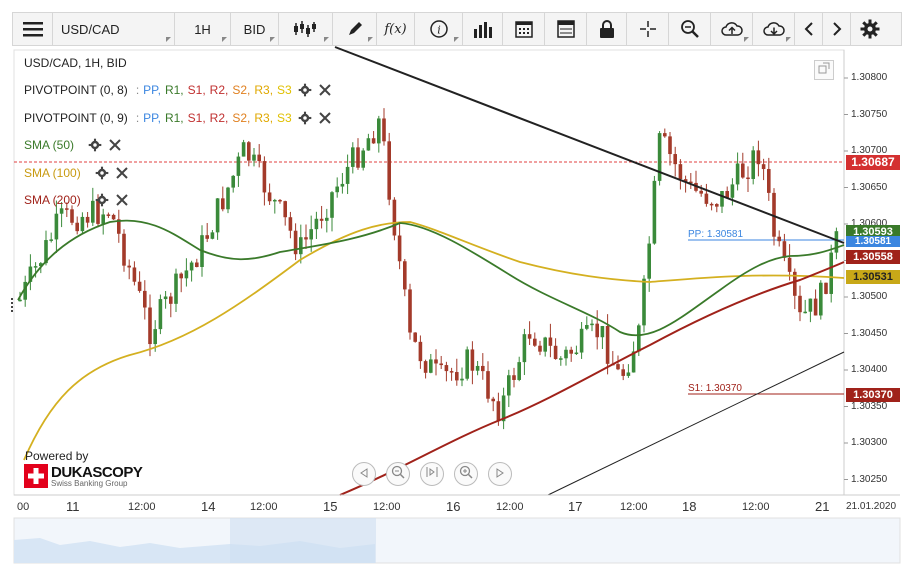 Image resolution: width=914 pixels, height=569 pixels. I want to click on sma200-legend-text: SMA (200), so click(52, 200).